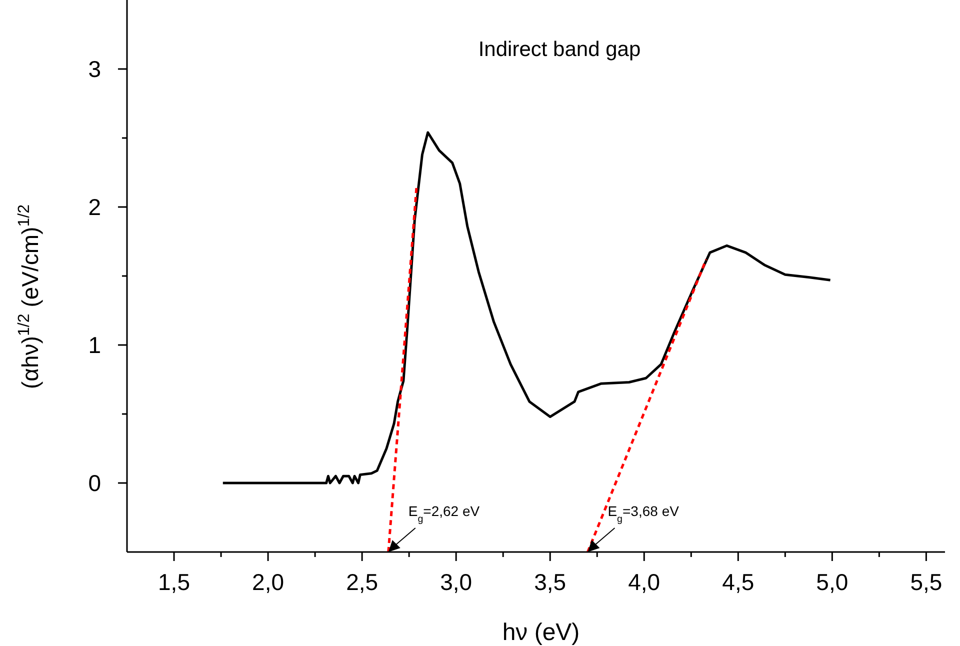  I want to click on annotation: E$_{g}$=2,62 eV, so click(444, 513).